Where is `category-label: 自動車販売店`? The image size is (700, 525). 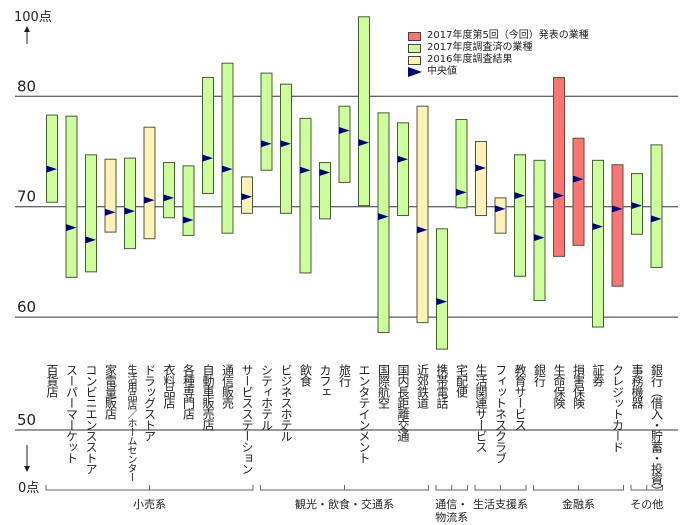 category-label: 自動車販売店 is located at coordinates (208, 397).